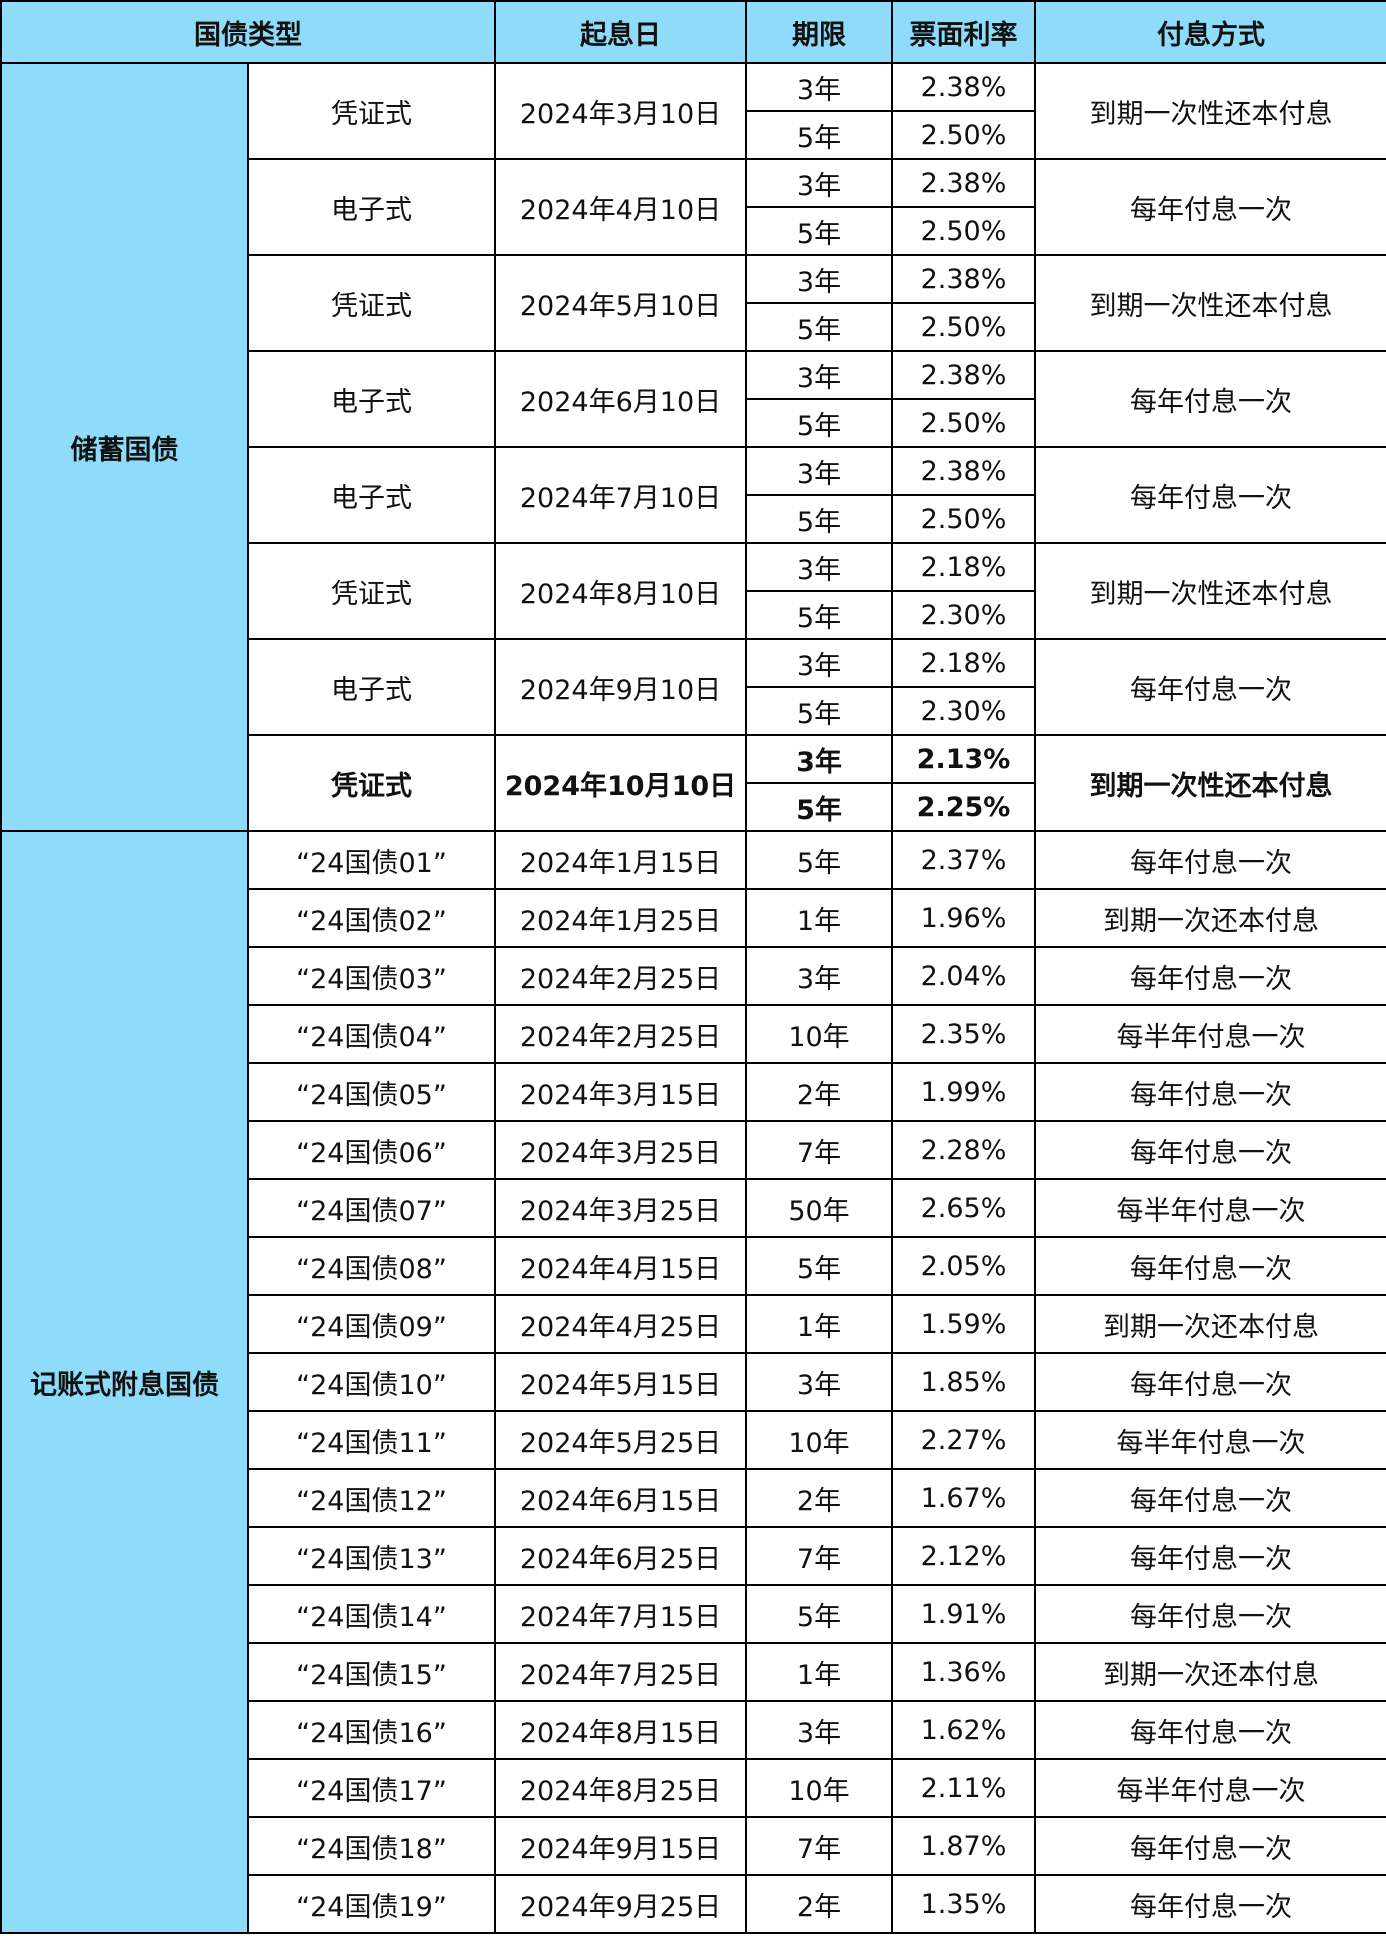  Describe the element at coordinates (620, 783) in the screenshot. I see `start-date: 2024年10月10日` at that location.